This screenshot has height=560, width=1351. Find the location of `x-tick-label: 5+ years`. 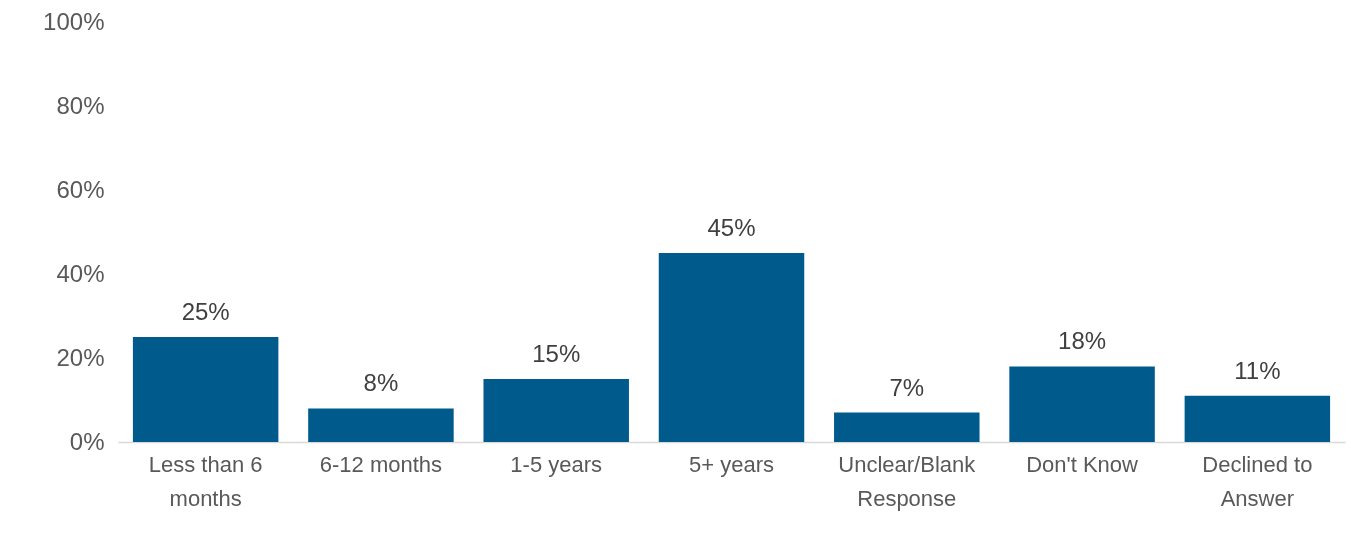

x-tick-label: 5+ years is located at coordinates (731, 464).